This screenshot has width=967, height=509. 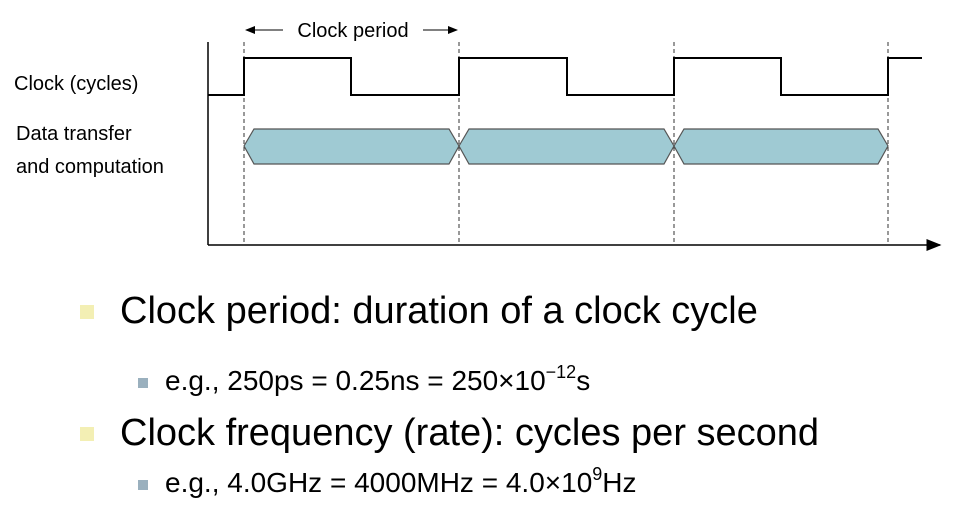 What do you see at coordinates (74, 134) in the screenshot?
I see `data-label: Data transfer` at bounding box center [74, 134].